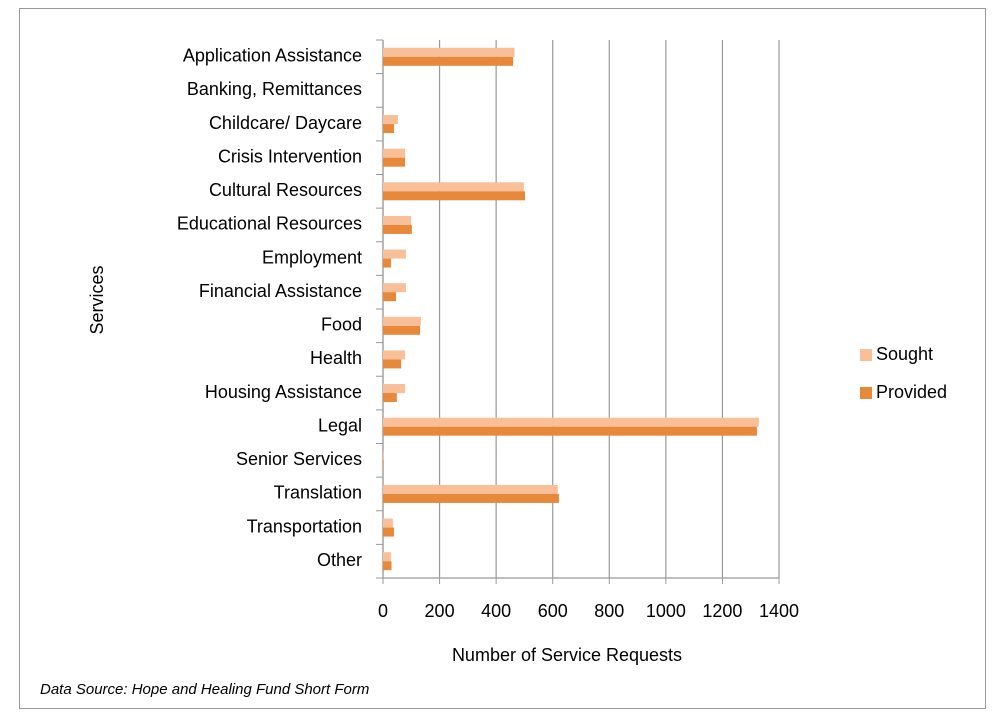 The height and width of the screenshot is (723, 1003). What do you see at coordinates (609, 611) in the screenshot?
I see `x-tick-label: 800` at bounding box center [609, 611].